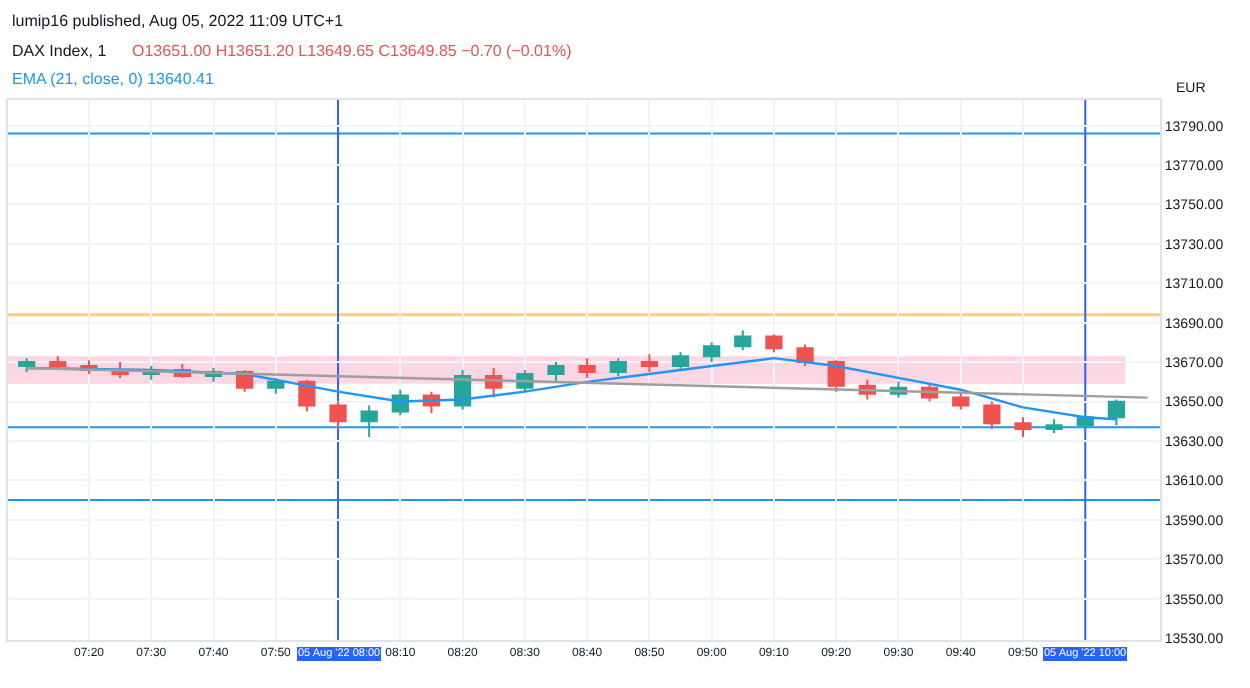  I want to click on text: O13651.00 H13651.20 L13649.65 C13649.85 −0.70 (−0.01%), so click(352, 51).